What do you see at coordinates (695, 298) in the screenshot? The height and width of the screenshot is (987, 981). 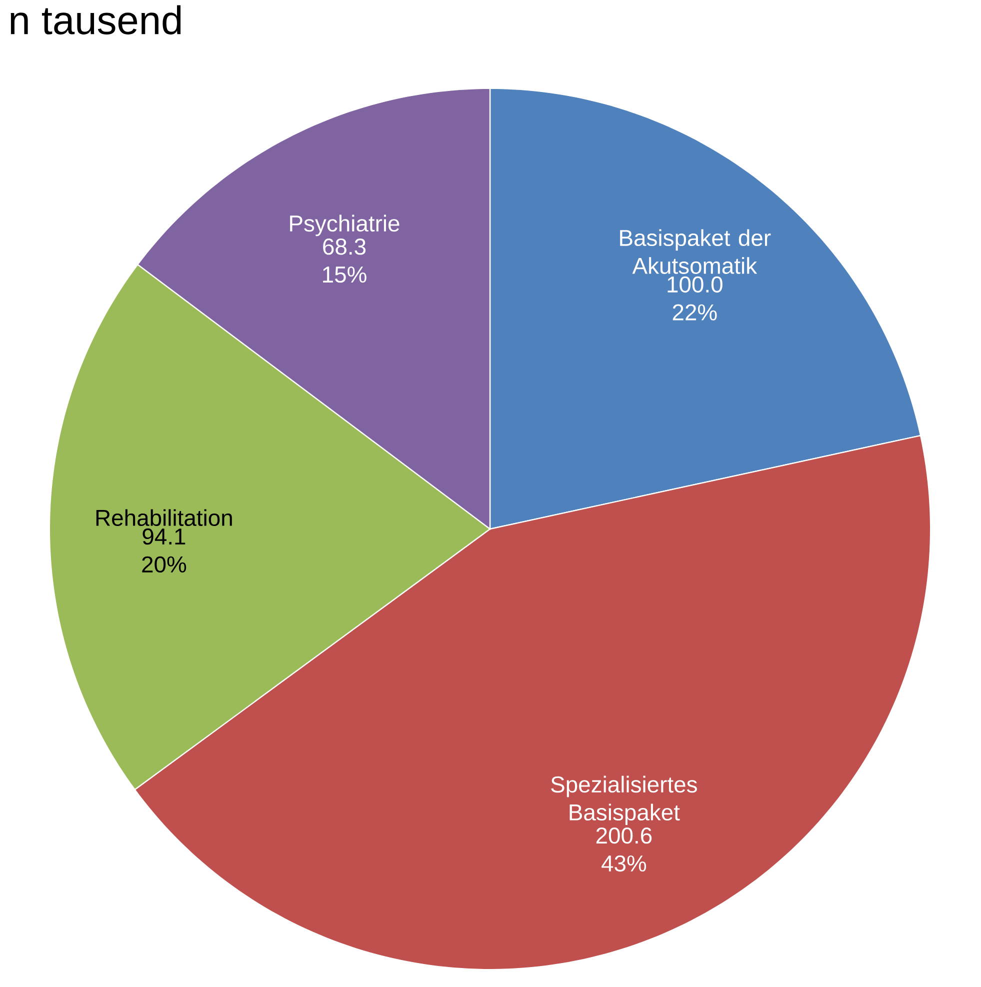 I see `data-label: 100.0 22%` at bounding box center [695, 298].